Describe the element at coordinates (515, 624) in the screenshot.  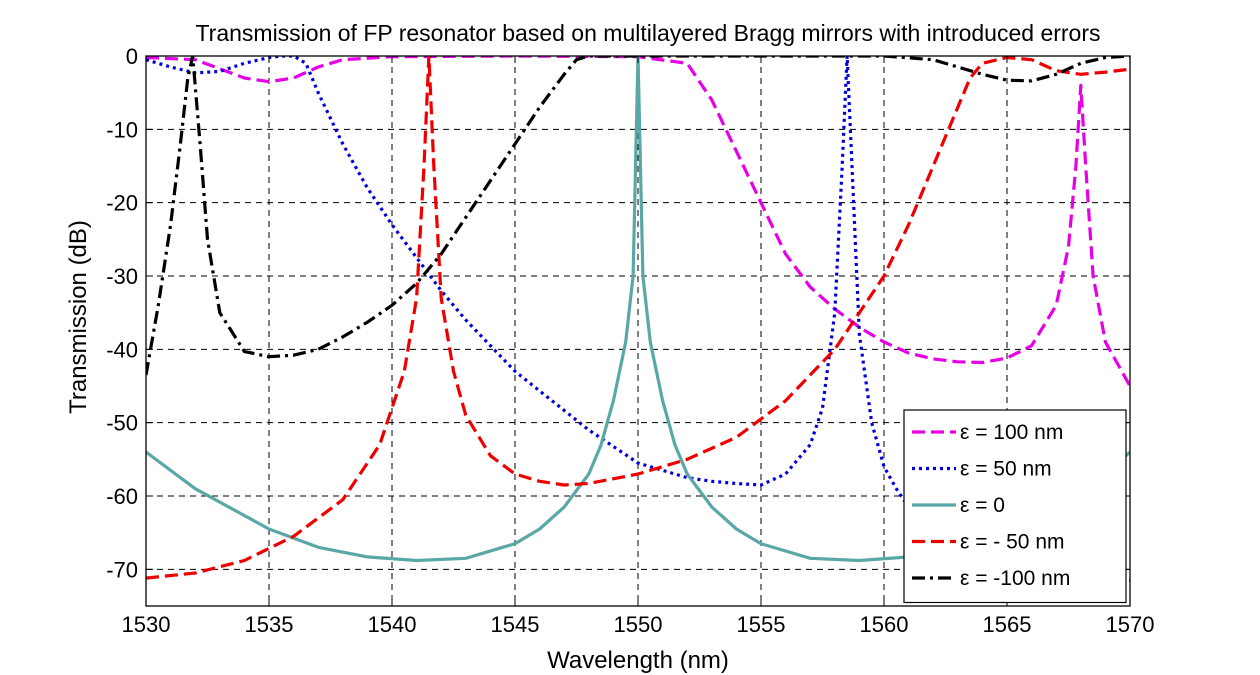
I see `x-tick-label: 1545` at that location.